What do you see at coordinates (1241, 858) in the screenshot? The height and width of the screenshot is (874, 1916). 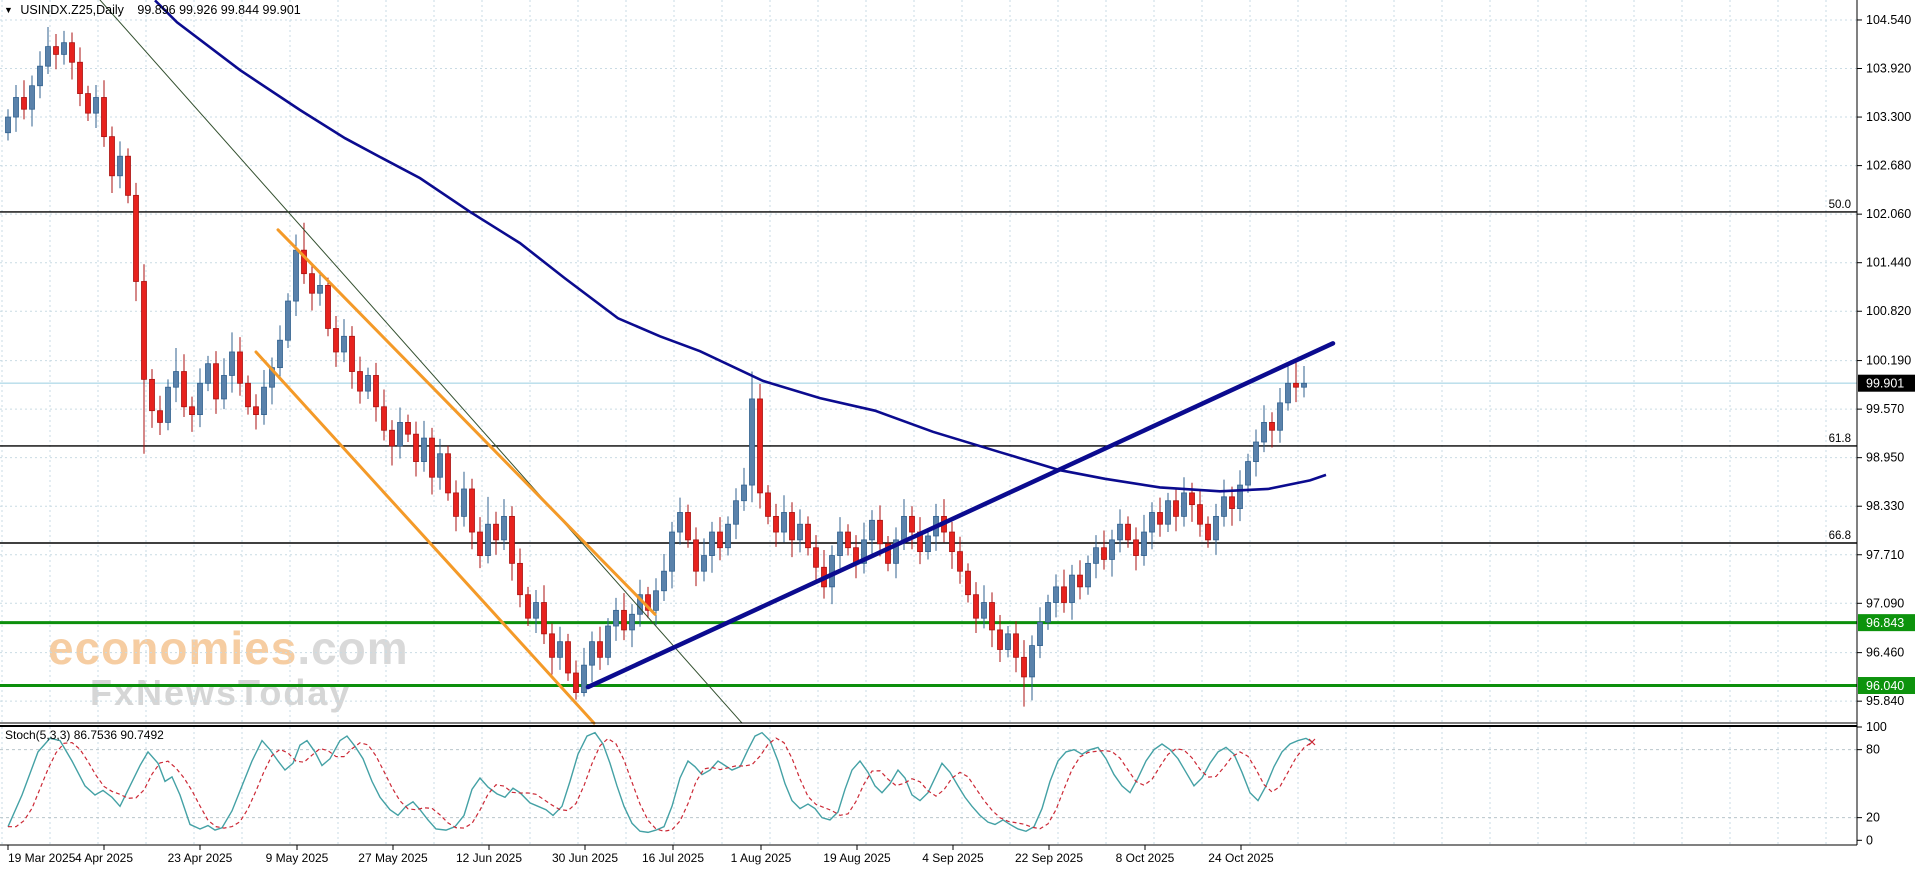 I see `date-axis-label: 24 Oct 2025` at bounding box center [1241, 858].